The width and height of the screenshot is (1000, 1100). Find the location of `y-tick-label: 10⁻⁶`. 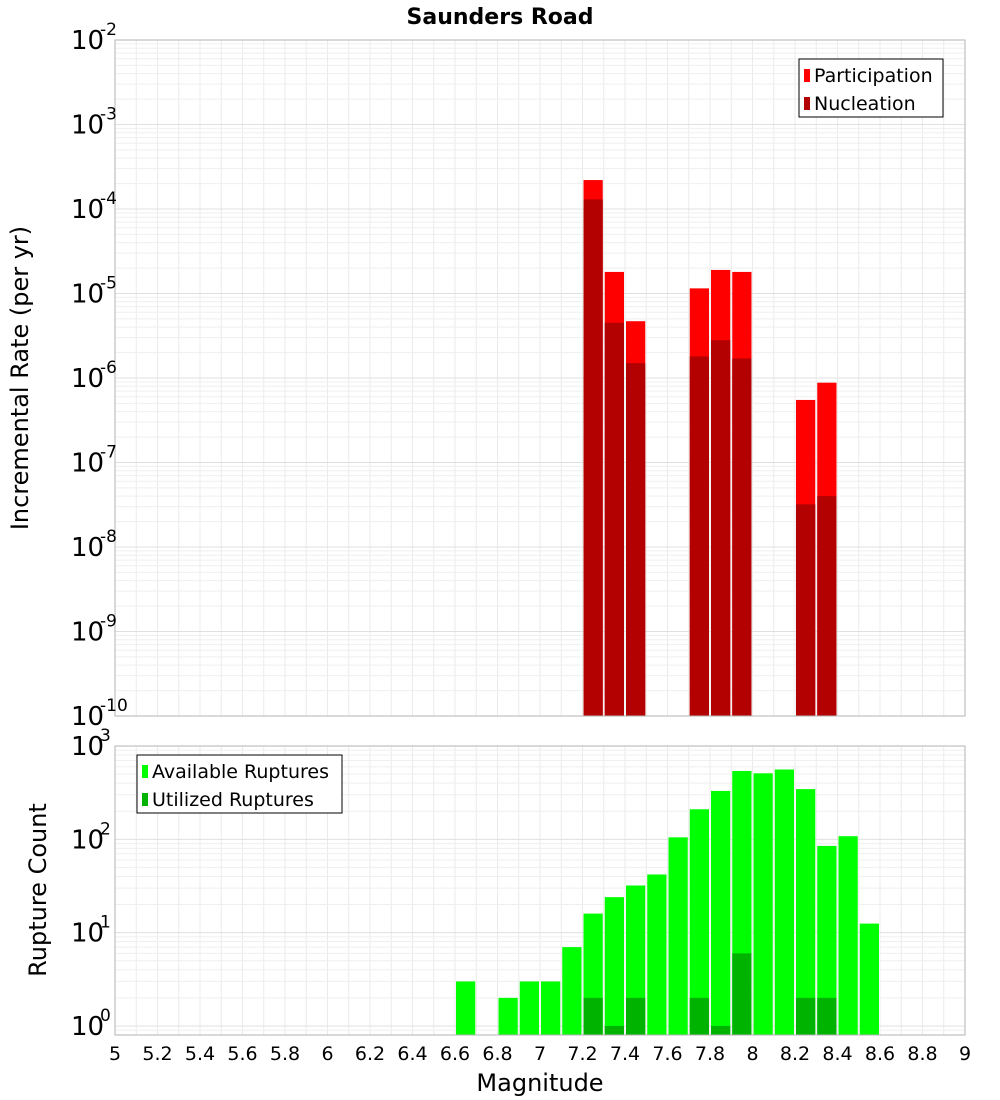

y-tick-label: 10⁻⁶ is located at coordinates (94, 376).